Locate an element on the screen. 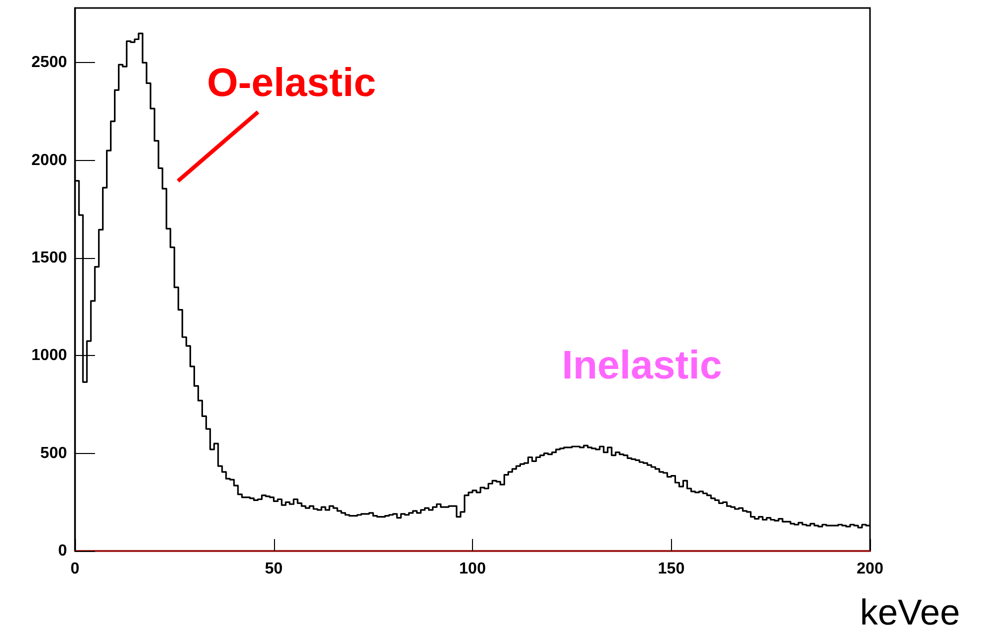 The image size is (986, 632). x-tick-label: 150 is located at coordinates (671, 569).